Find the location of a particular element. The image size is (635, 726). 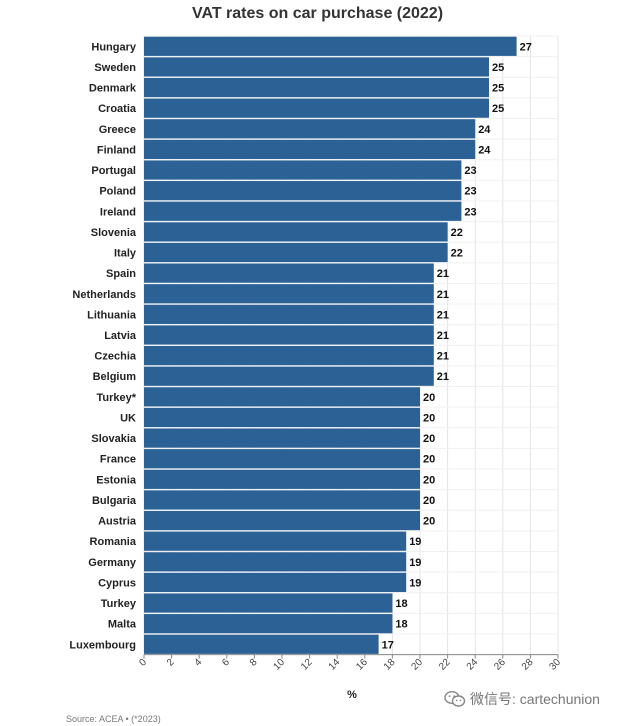

category-label: Estonia is located at coordinates (116, 480).